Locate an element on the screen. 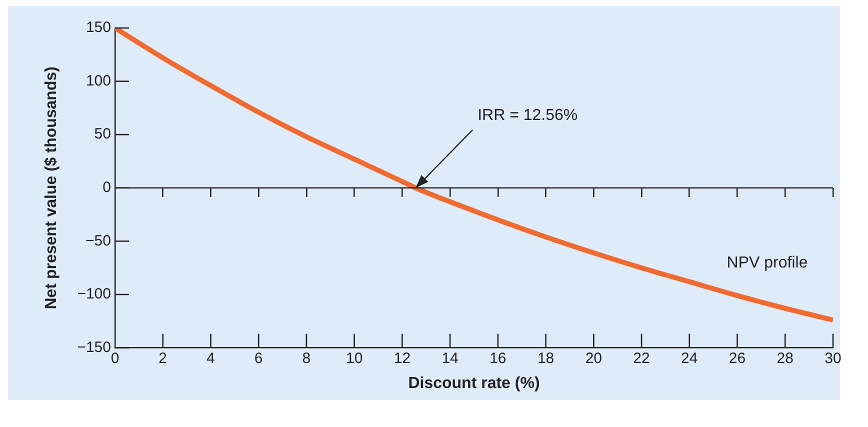 This screenshot has width=868, height=427. annotation: IRR = 12.56% is located at coordinates (528, 115).